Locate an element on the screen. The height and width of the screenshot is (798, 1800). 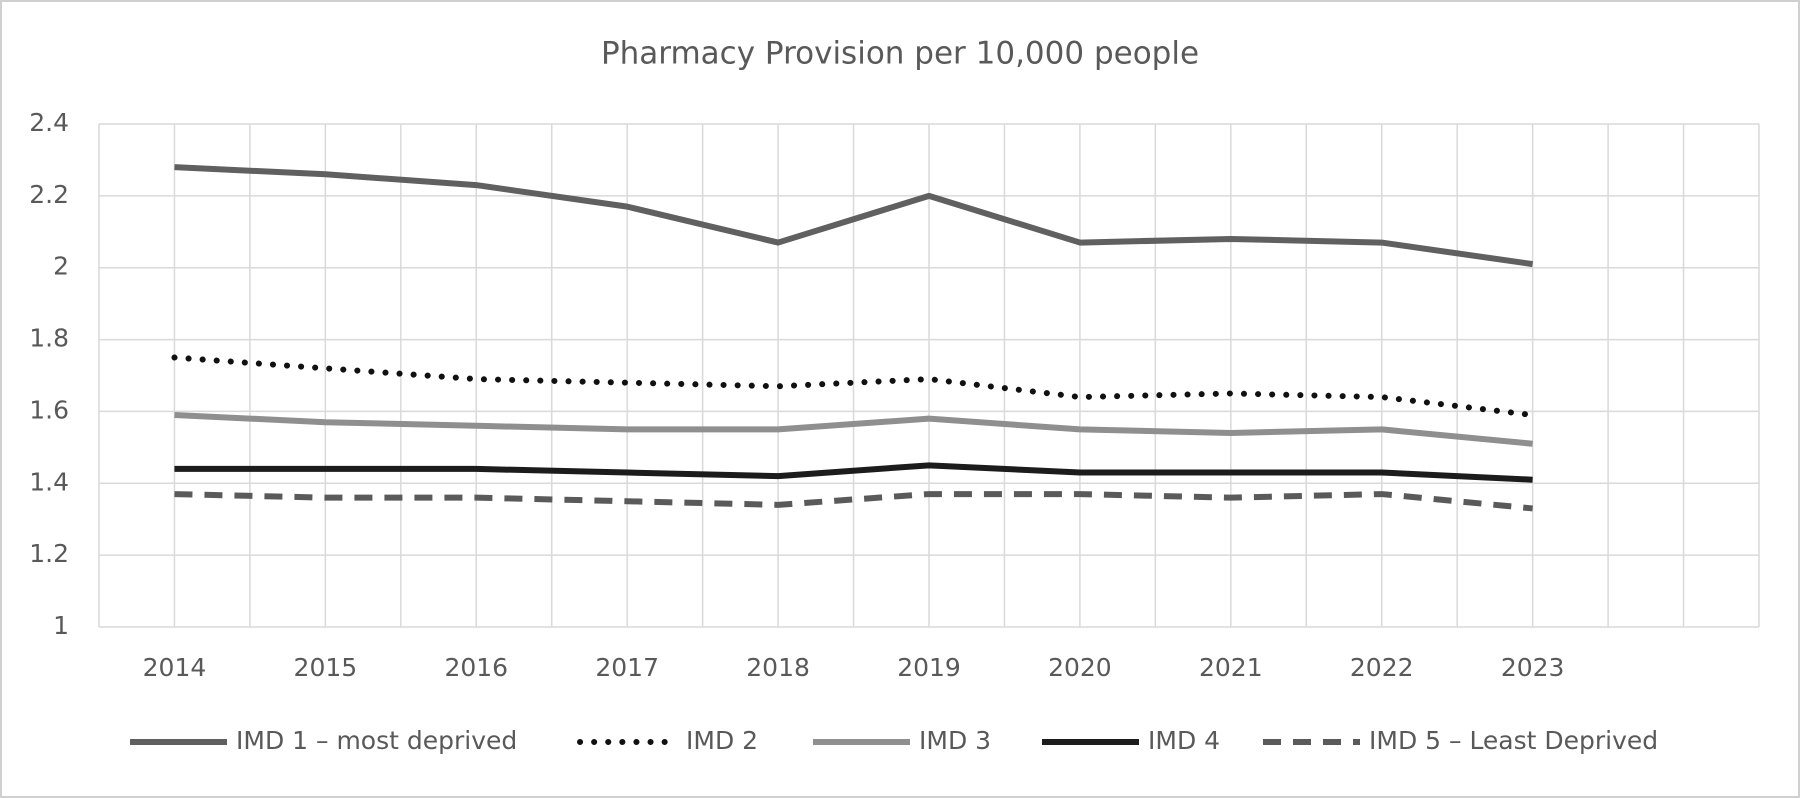
x-tick-label: 2014 is located at coordinates (175, 667).